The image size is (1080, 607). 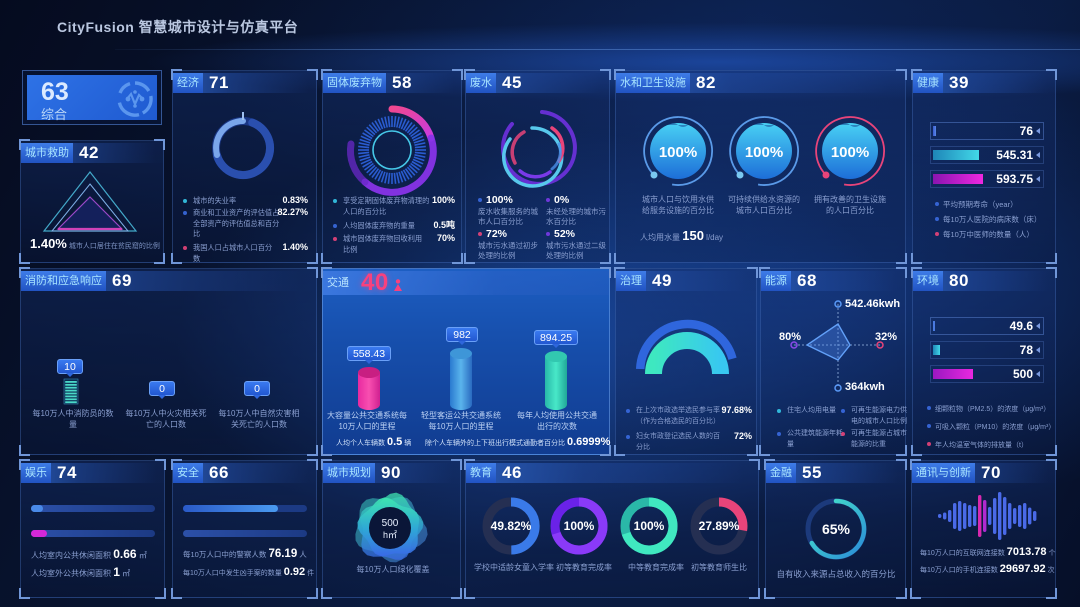 What do you see at coordinates (511, 526) in the screenshot?
I see `svg-text: 49.82%` at bounding box center [511, 526].